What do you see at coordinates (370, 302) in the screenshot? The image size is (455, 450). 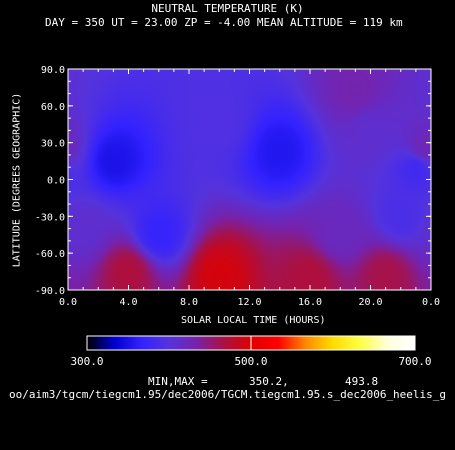 I see `x-tick-label: 20.0` at bounding box center [370, 302].